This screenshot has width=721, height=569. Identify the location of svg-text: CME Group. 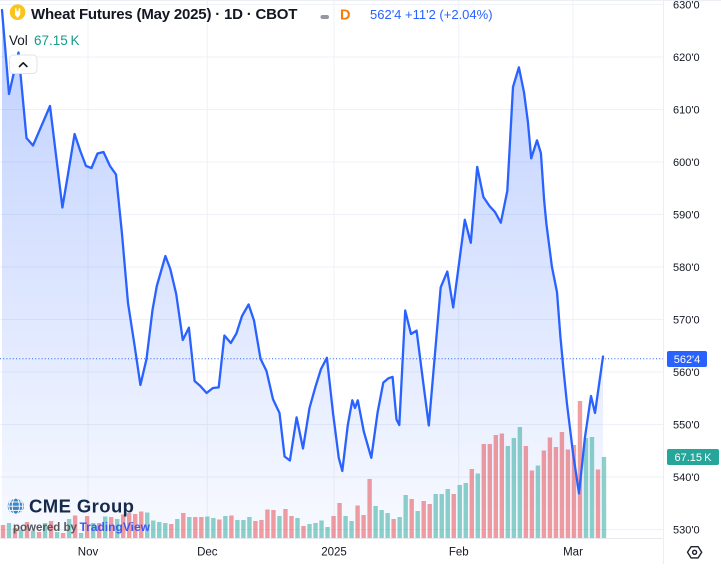
(81, 506).